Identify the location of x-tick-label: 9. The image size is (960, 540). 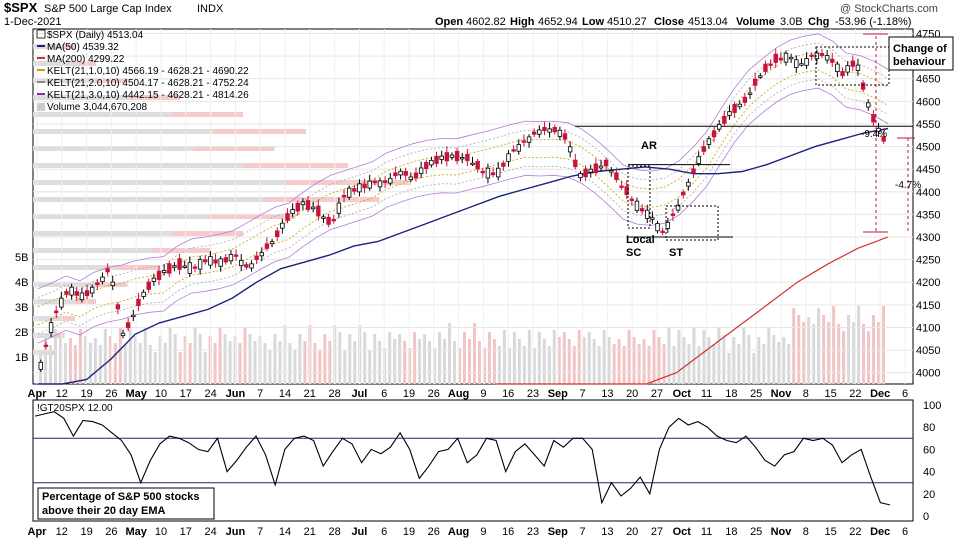
(483, 394).